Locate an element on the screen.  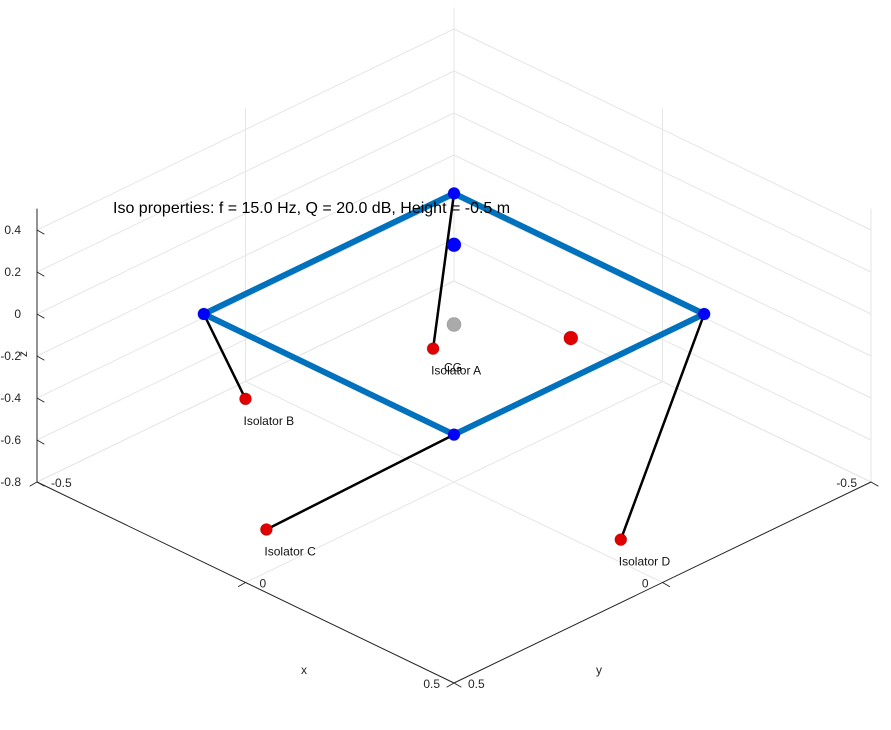
node-point is located at coordinates (454, 245).